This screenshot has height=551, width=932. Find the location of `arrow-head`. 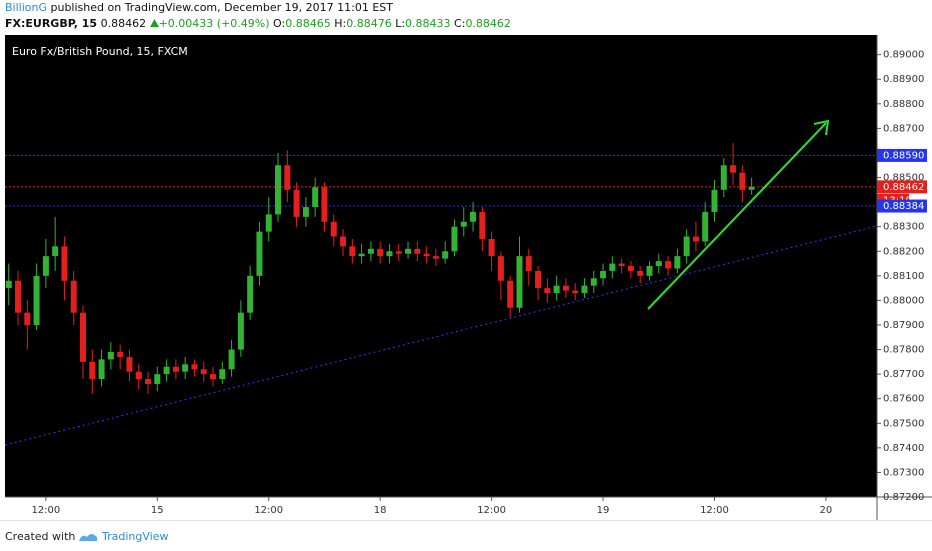

arrow-head is located at coordinates (821, 127).